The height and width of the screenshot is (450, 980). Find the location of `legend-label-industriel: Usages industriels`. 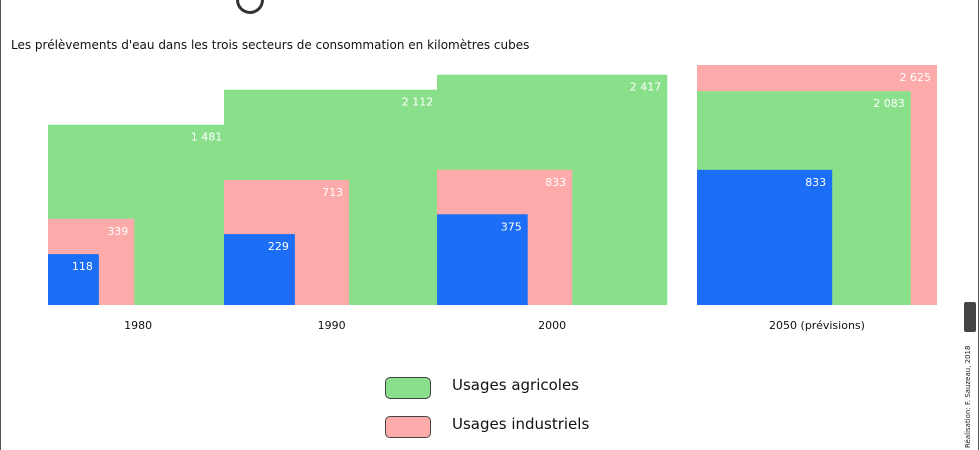

legend-label-industriel: Usages industriels is located at coordinates (521, 424).